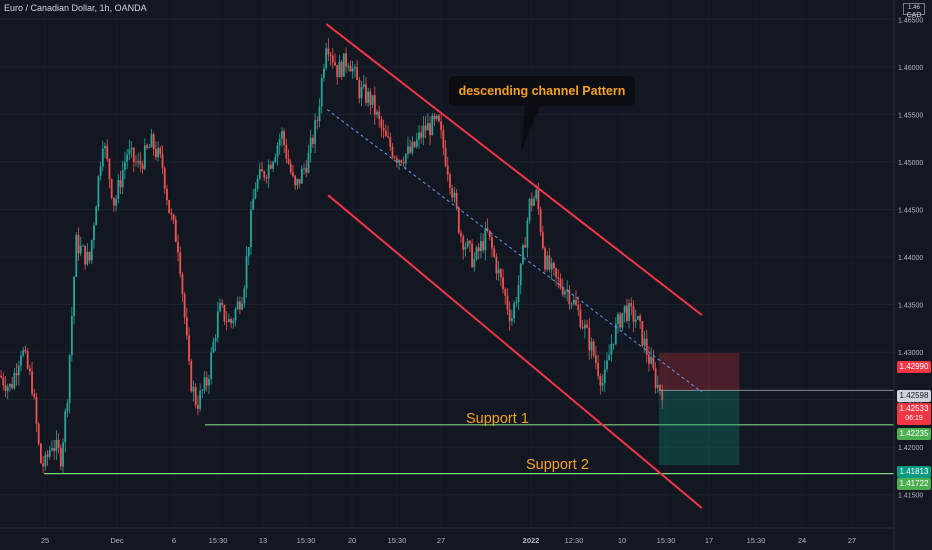 This screenshot has height=550, width=932. I want to click on current-price-tag: 1.42533 06:19, so click(914, 414).